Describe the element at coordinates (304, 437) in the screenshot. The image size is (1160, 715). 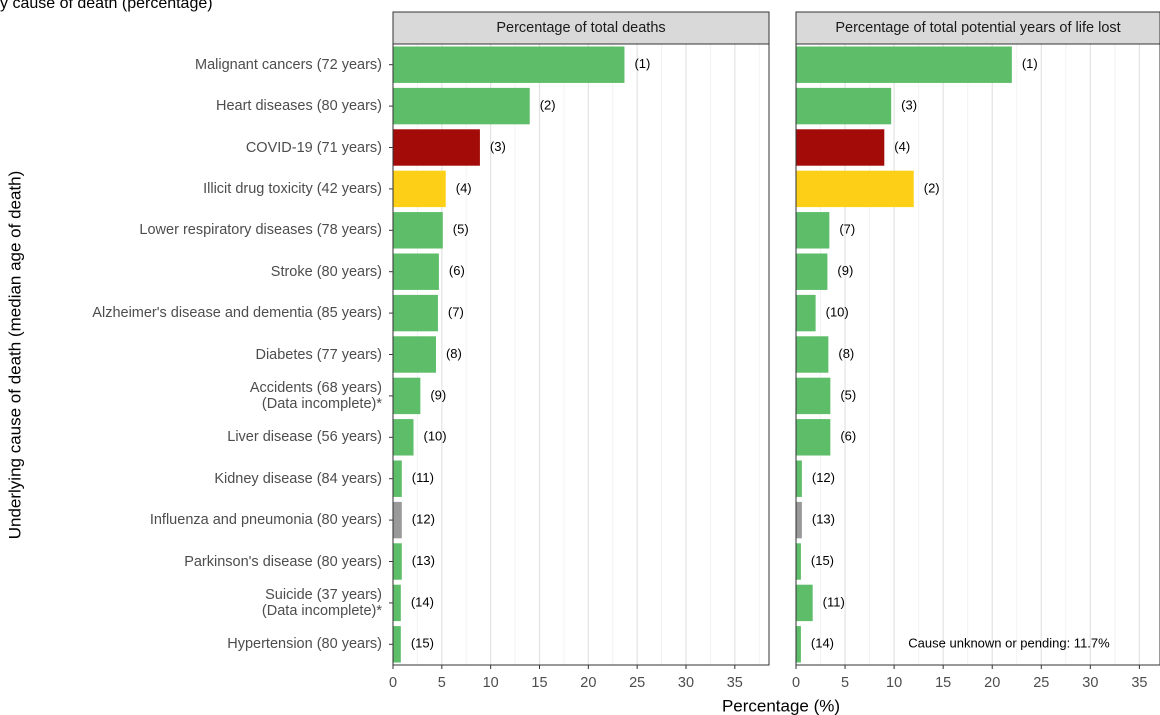
I see `y-tick-label: Liver disease (56 years)` at that location.